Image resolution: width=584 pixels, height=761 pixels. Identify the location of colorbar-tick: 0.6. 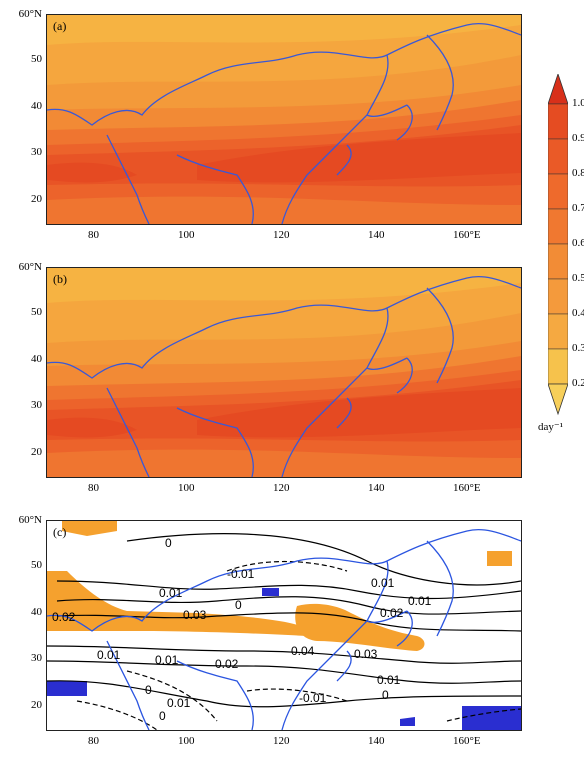
(578, 243).